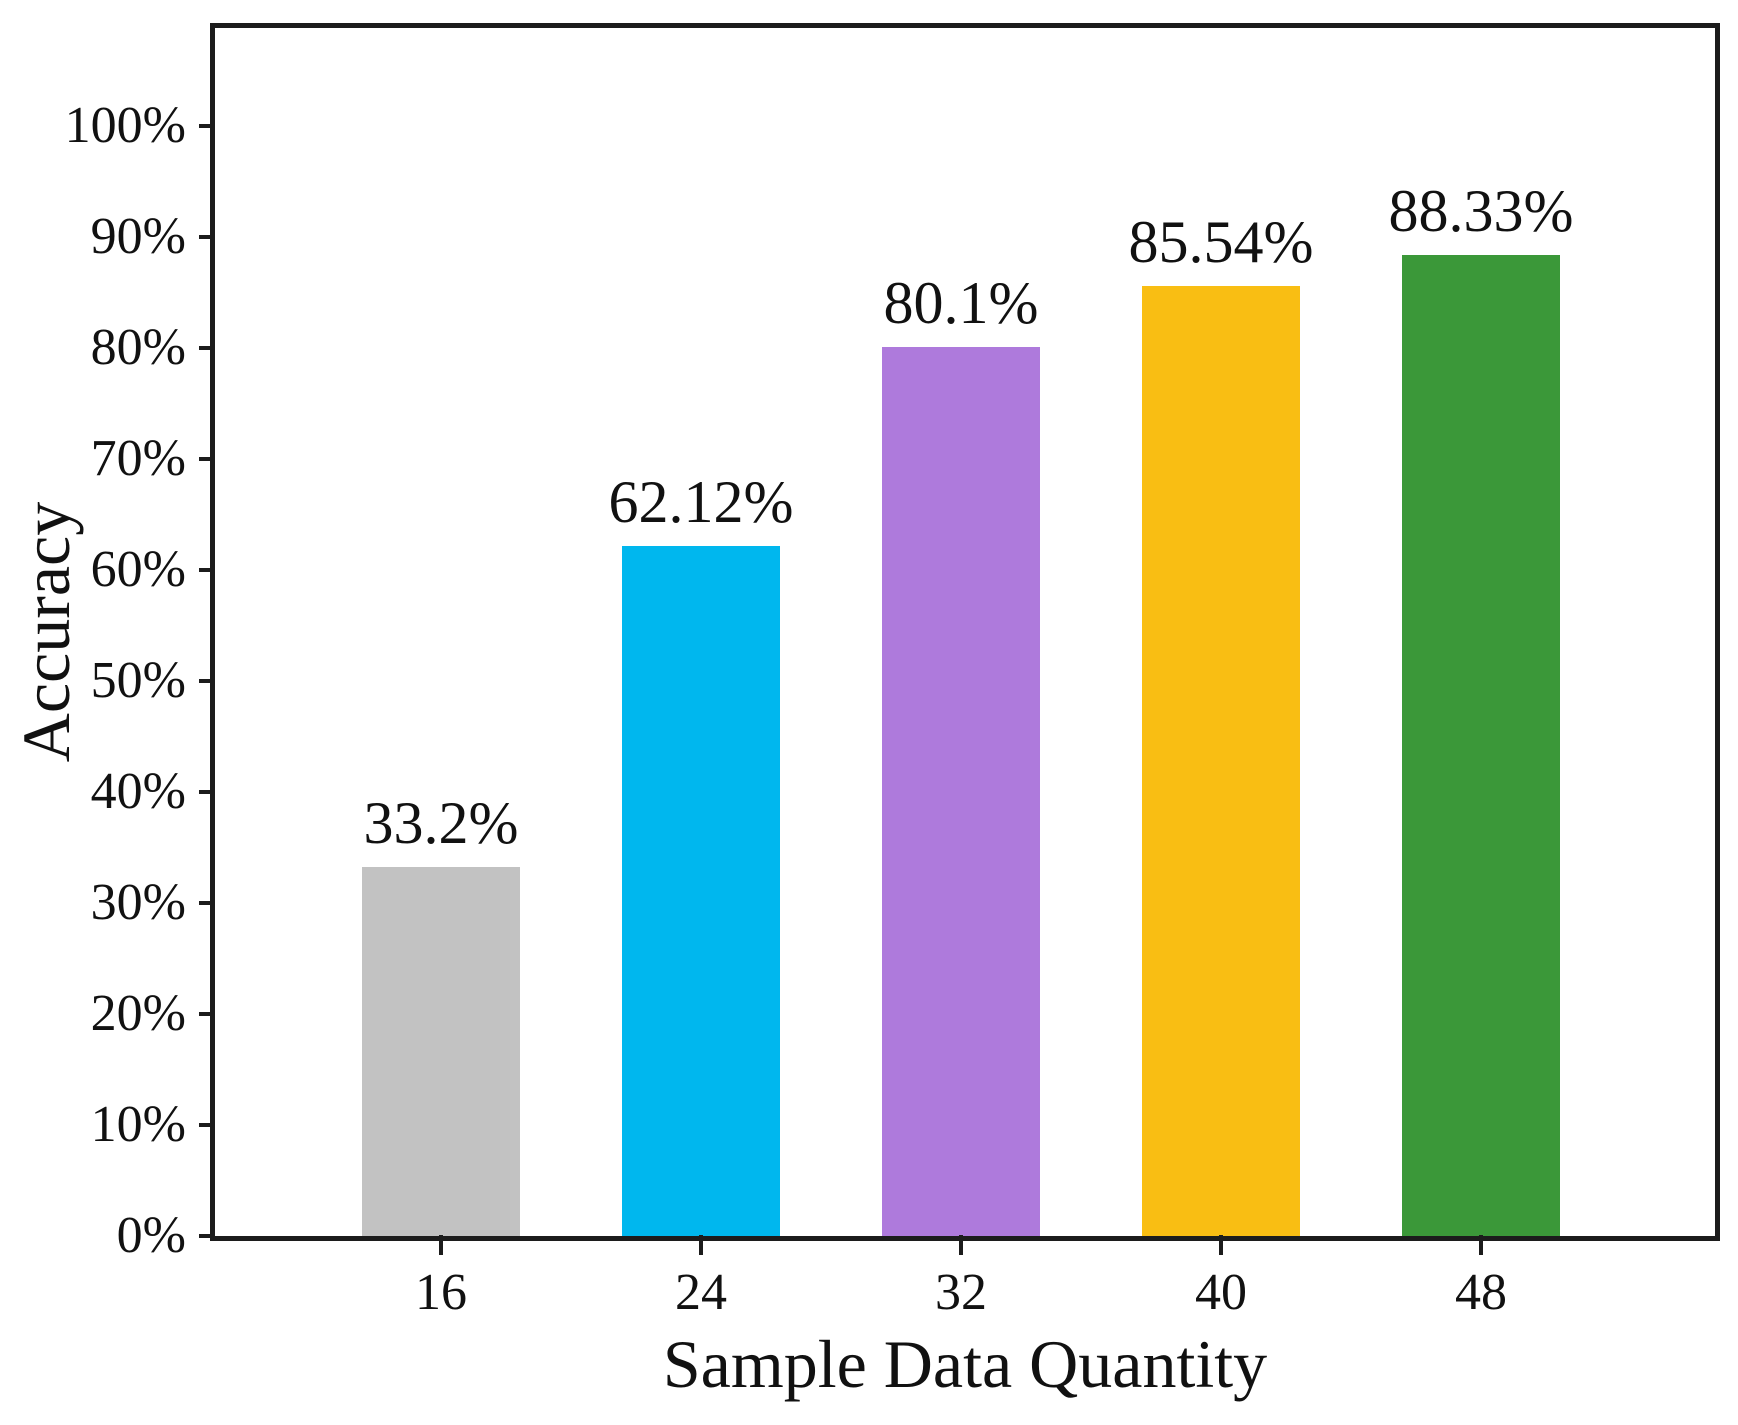 Image resolution: width=1738 pixels, height=1425 pixels. Describe the element at coordinates (441, 823) in the screenshot. I see `bar-value-label-16: 33.2%` at that location.